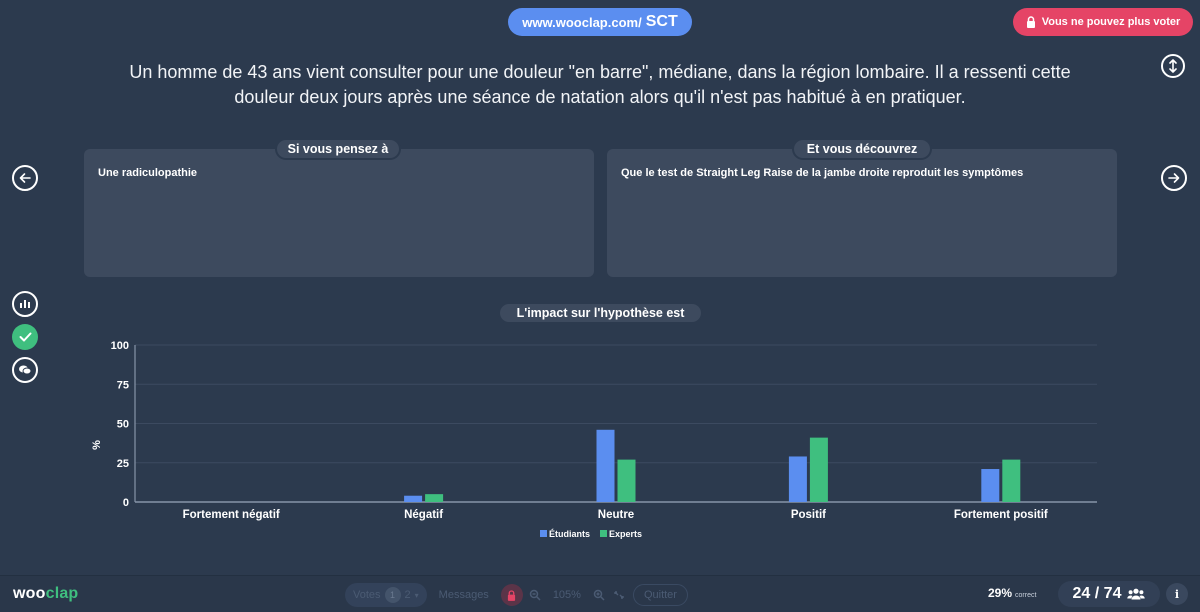 Image resolution: width=1200 pixels, height=612 pixels. Describe the element at coordinates (62, 593) in the screenshot. I see `logo-part-2: clap` at that location.